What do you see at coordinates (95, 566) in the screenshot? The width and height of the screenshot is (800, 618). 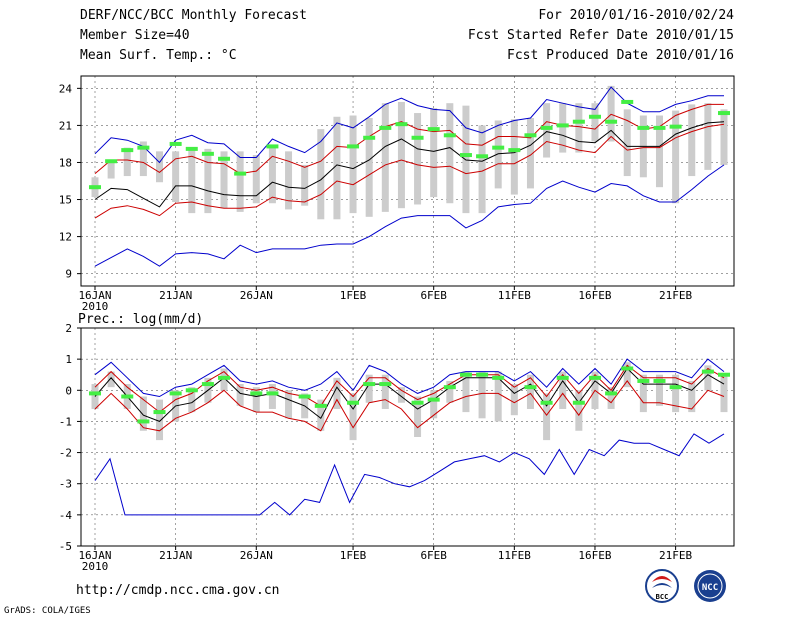 I see `x-year-label: 2010` at bounding box center [95, 566].